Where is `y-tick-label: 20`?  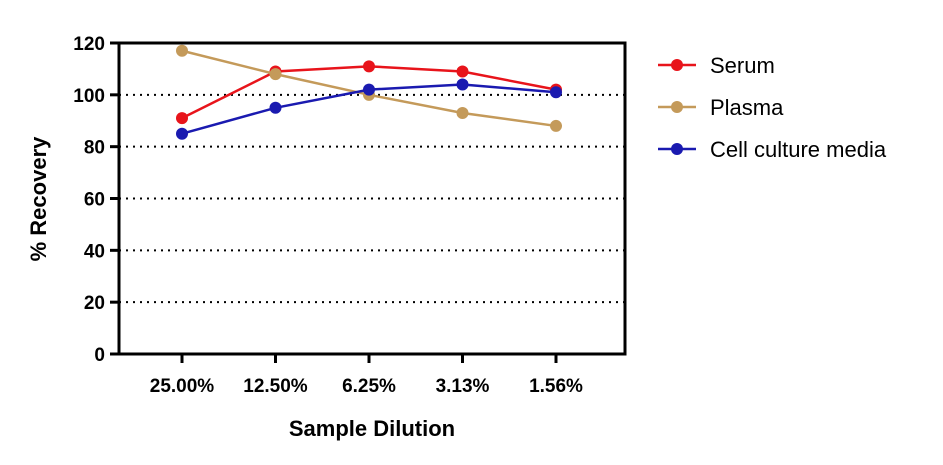 y-tick-label: 20 is located at coordinates (94, 303).